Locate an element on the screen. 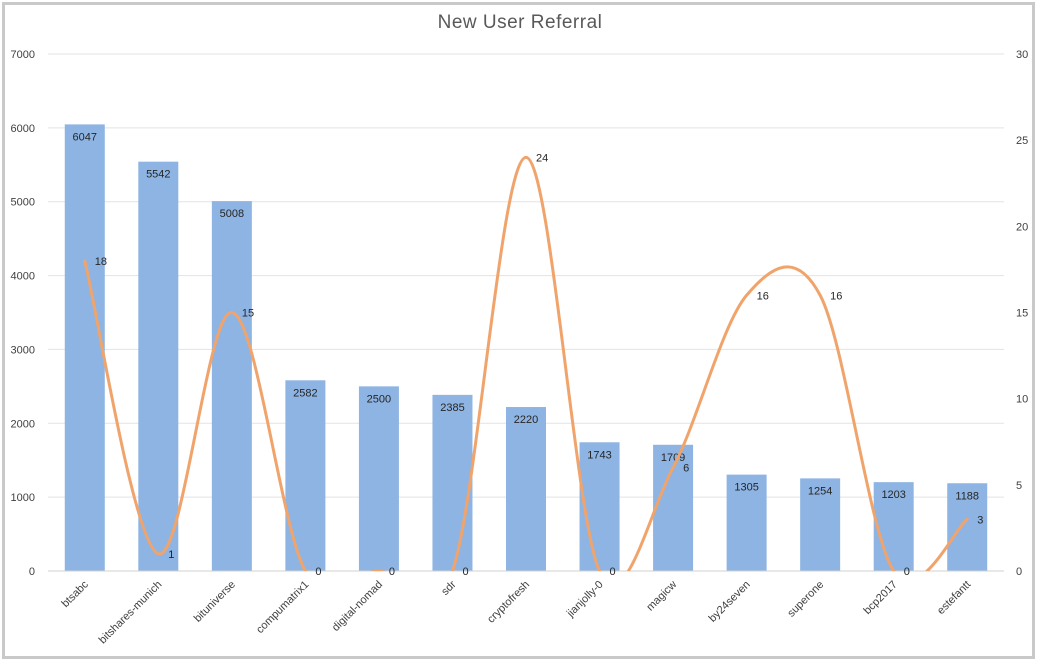 This screenshot has height=664, width=1040. bar-data-label: 1188 is located at coordinates (967, 496).